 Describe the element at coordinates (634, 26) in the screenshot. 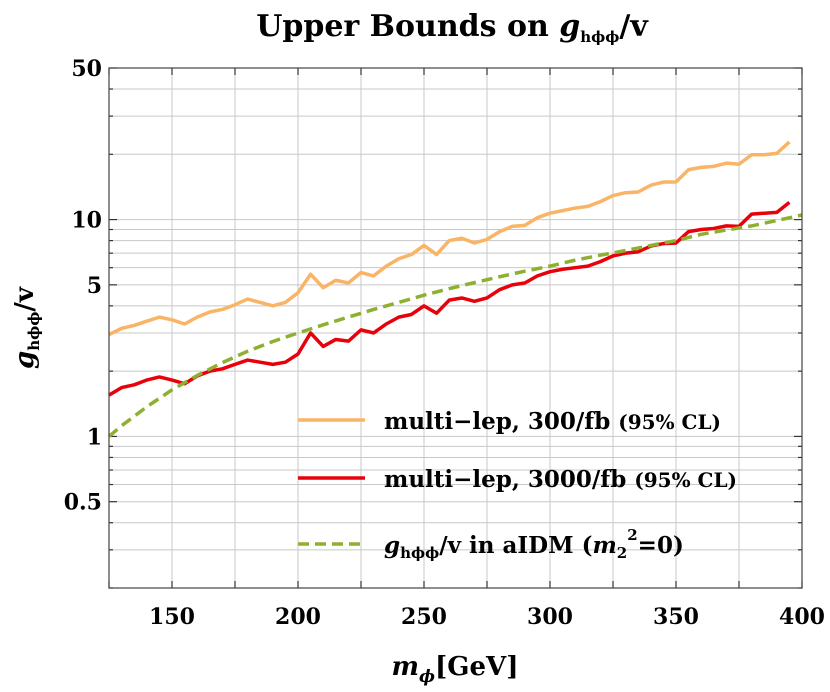

I see `chart-title-tail: /v` at that location.